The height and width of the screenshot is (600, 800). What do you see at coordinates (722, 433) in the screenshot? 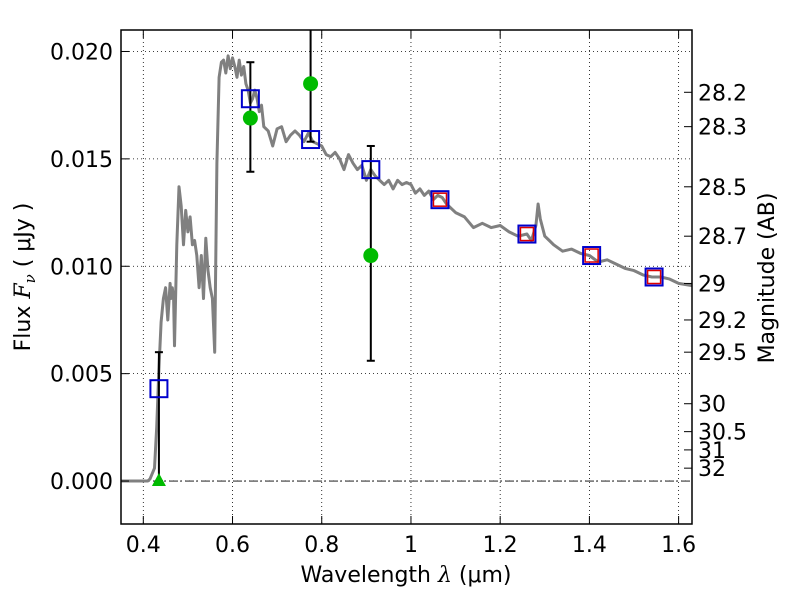
I see `y2-tick-label: 30.5` at bounding box center [722, 433].